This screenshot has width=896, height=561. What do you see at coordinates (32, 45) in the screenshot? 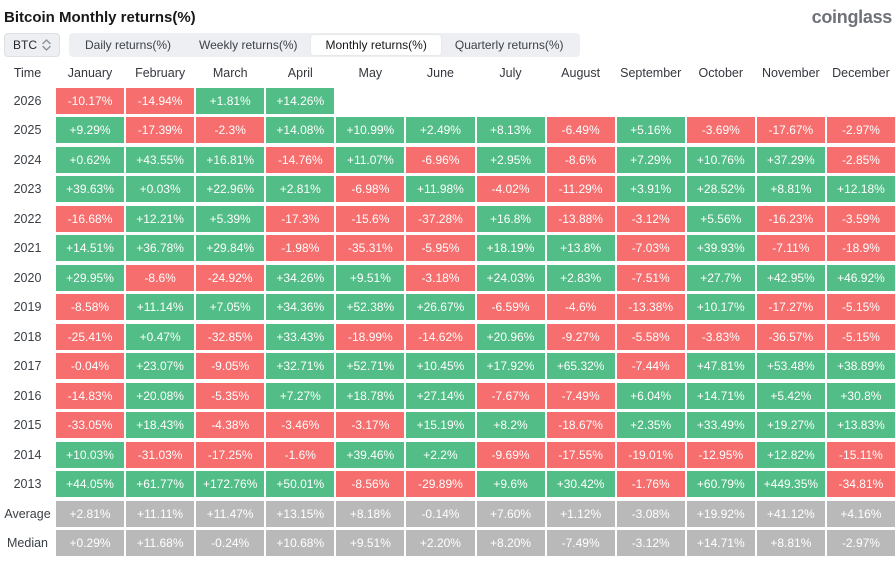
I see `symbol-select: BTC` at bounding box center [32, 45].